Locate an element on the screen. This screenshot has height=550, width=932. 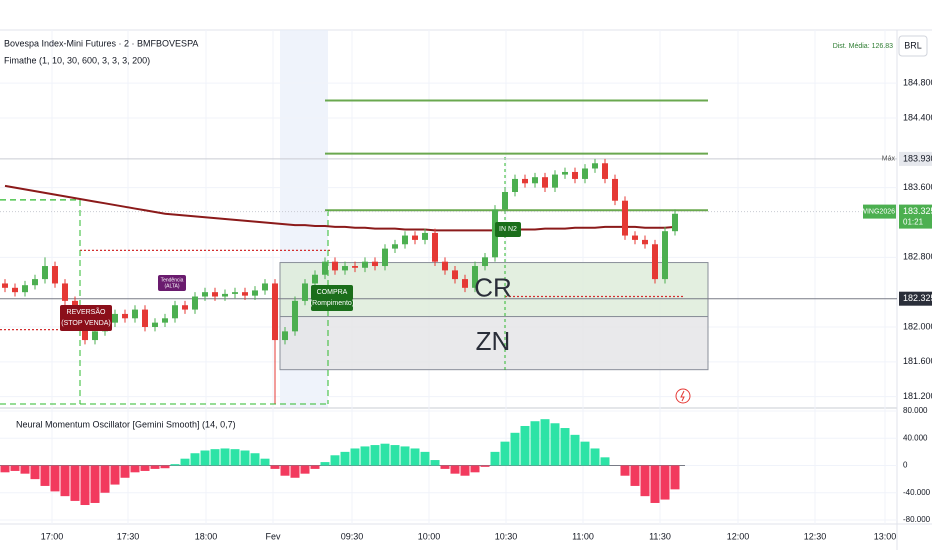
annotation-box is located at coordinates (172, 283).